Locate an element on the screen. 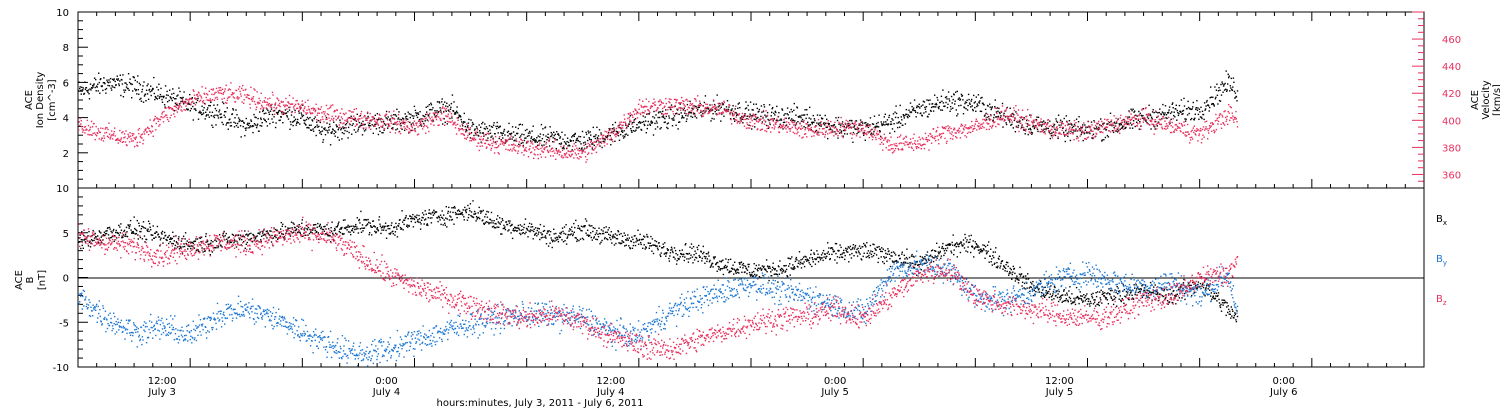 The image size is (1500, 410). top-right-axis-ticks is located at coordinates (1418, 100).